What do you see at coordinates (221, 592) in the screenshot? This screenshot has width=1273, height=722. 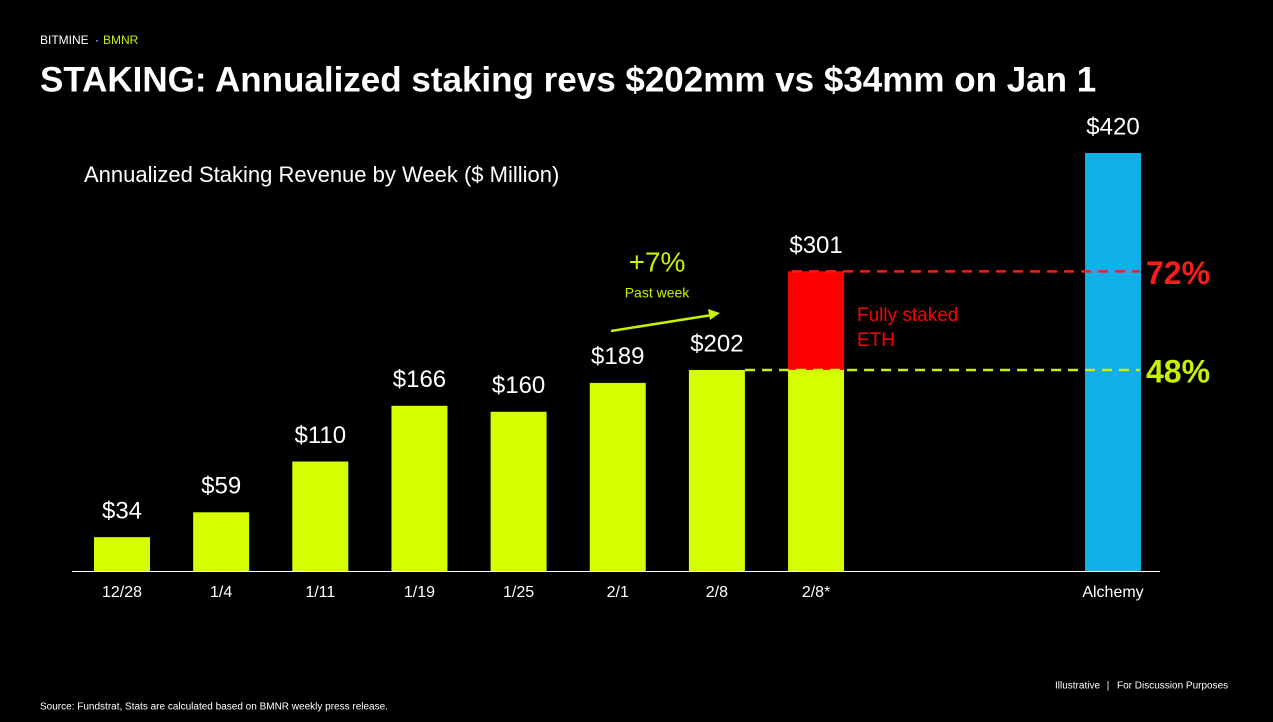 I see `x-tick-label: 1/4` at bounding box center [221, 592].